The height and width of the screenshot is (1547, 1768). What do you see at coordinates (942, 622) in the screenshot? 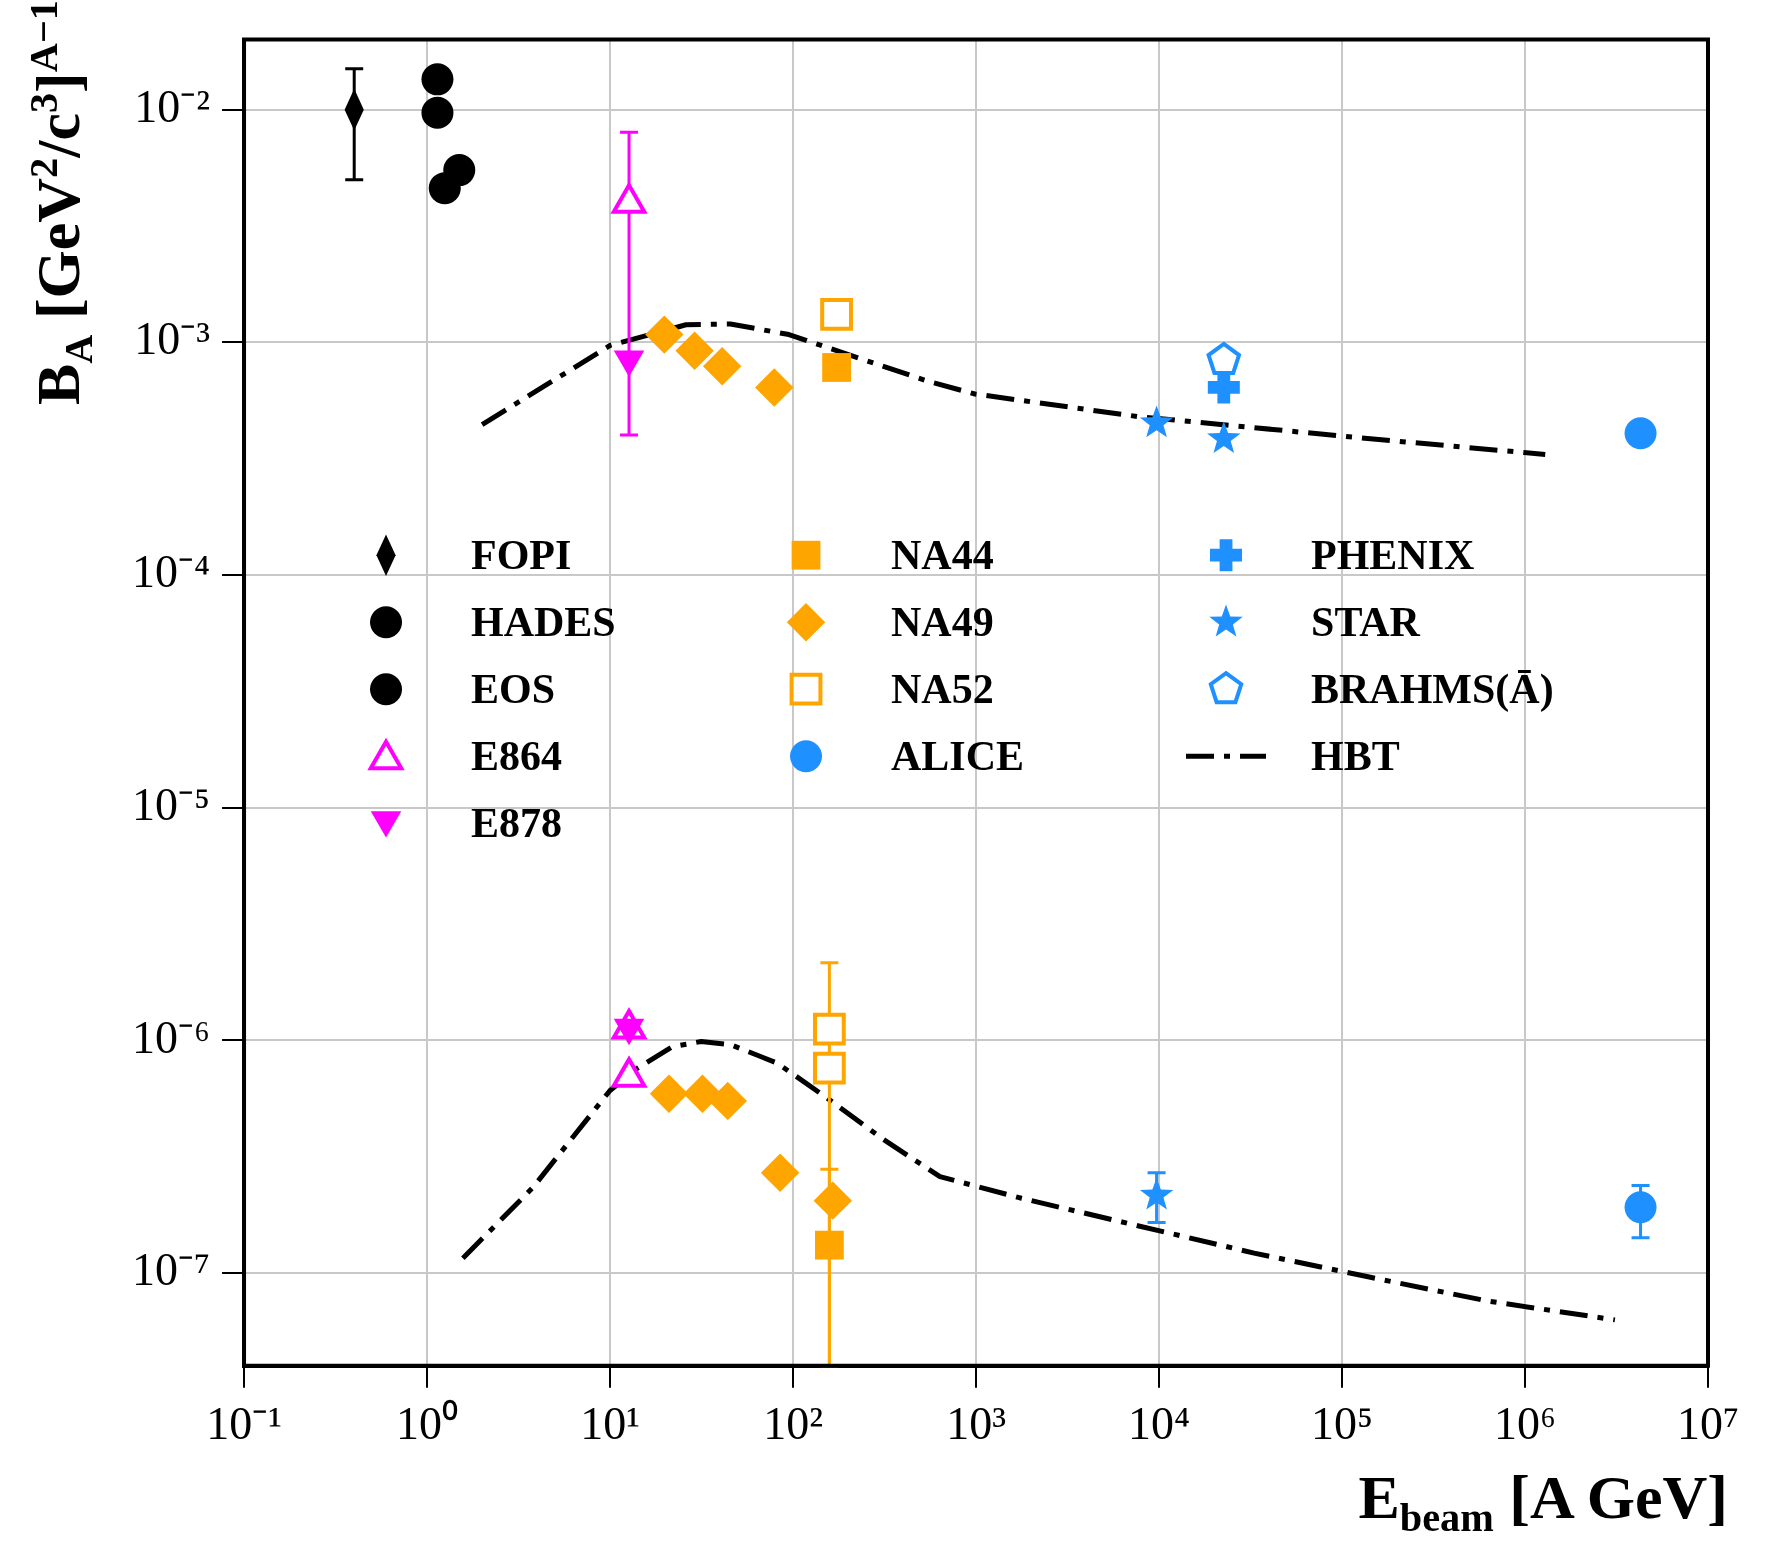
I see `legend-label: NA49` at bounding box center [942, 622].